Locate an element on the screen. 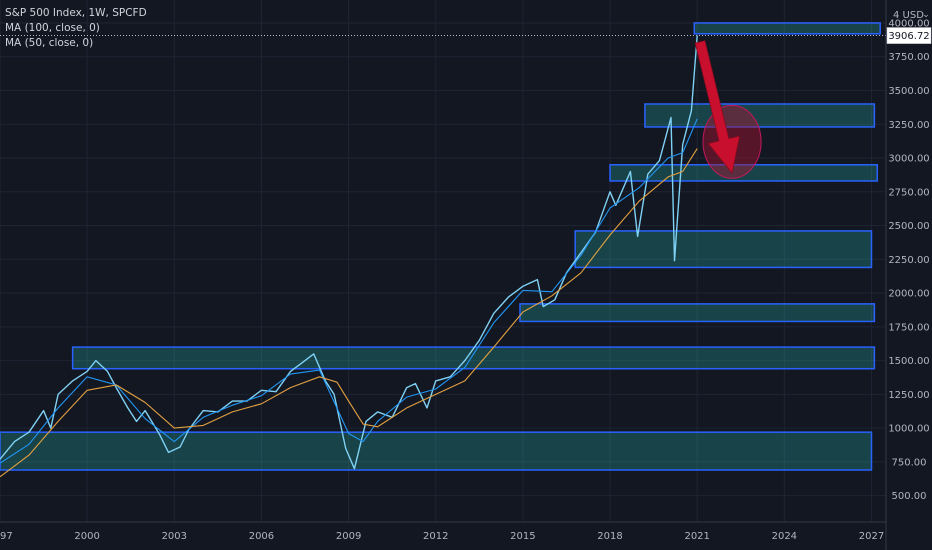 Image resolution: width=932 pixels, height=550 pixels. symbol-title: S&P 500 Index, 1W, SPCFD is located at coordinates (76, 13).